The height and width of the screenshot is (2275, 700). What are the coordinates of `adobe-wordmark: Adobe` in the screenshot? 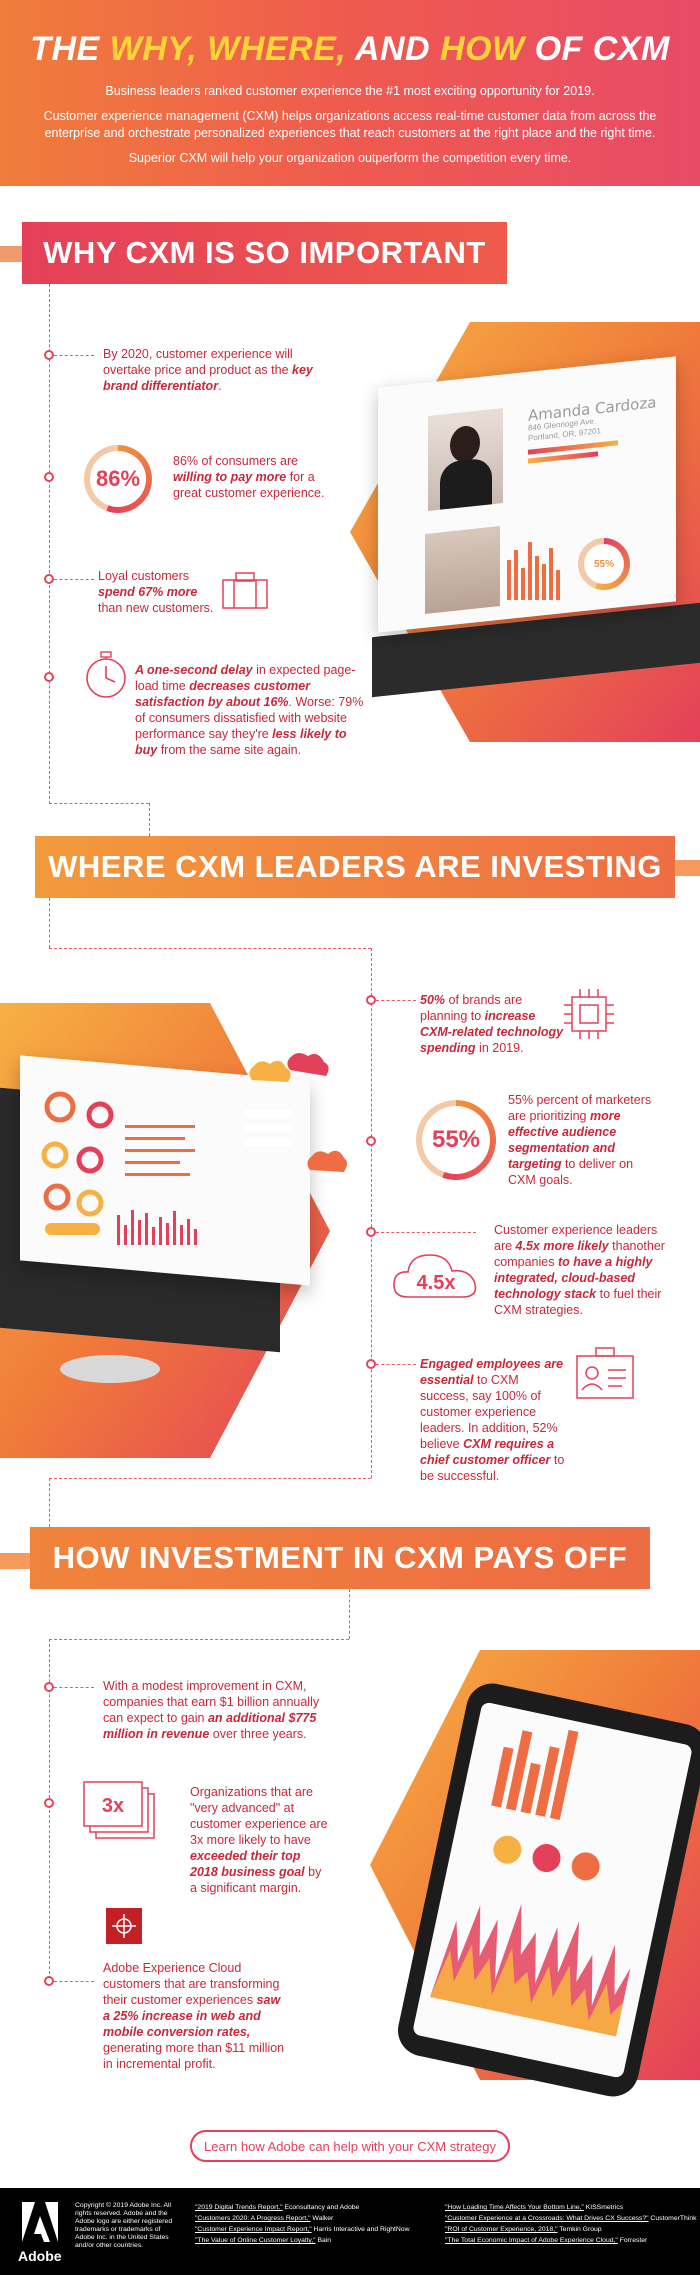 It's located at (40, 2256).